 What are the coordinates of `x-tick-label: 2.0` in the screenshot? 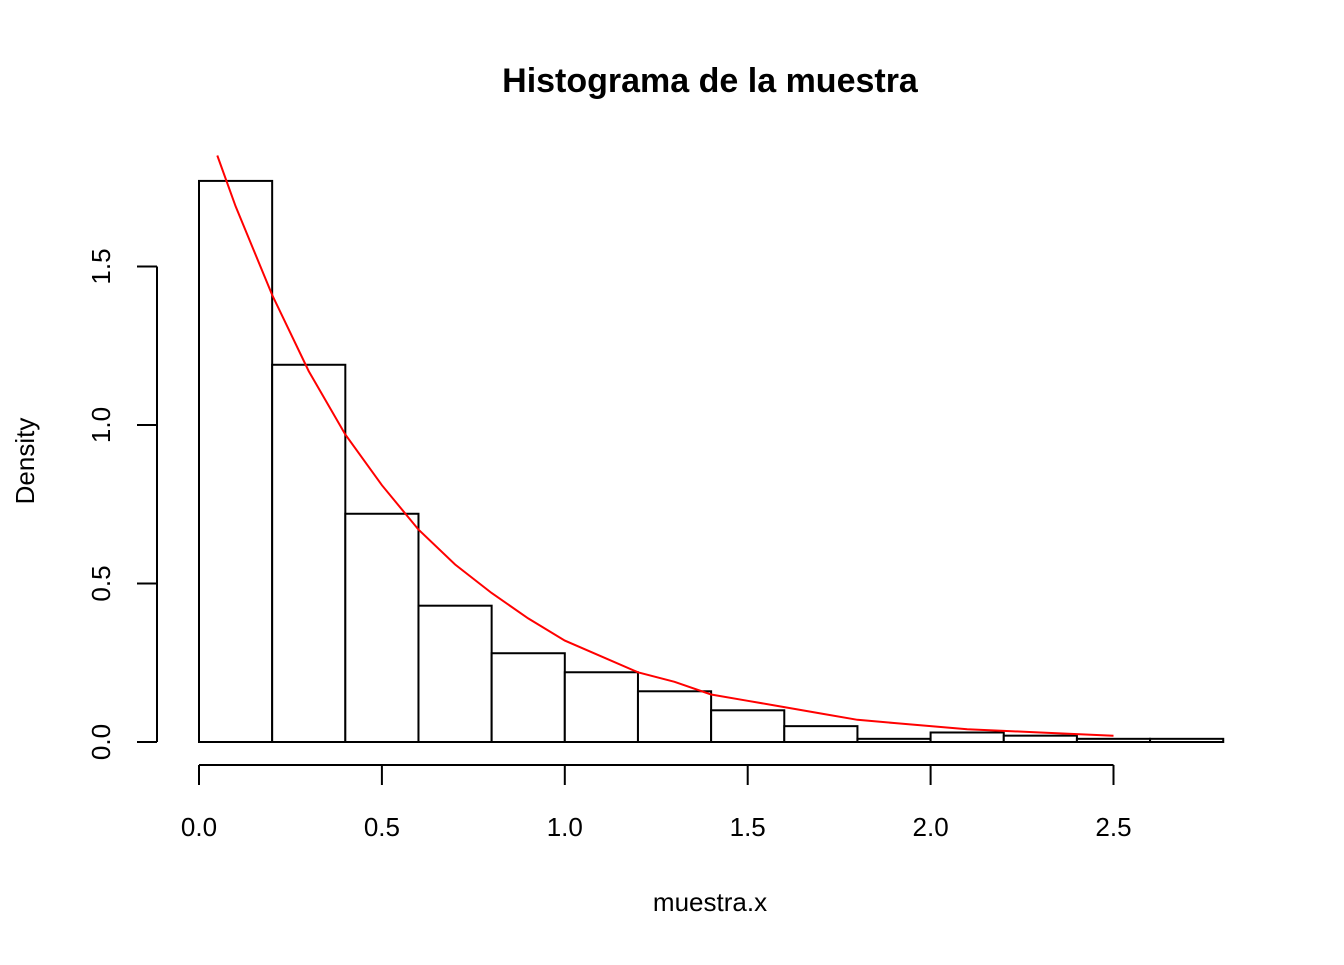 It's located at (931, 827).